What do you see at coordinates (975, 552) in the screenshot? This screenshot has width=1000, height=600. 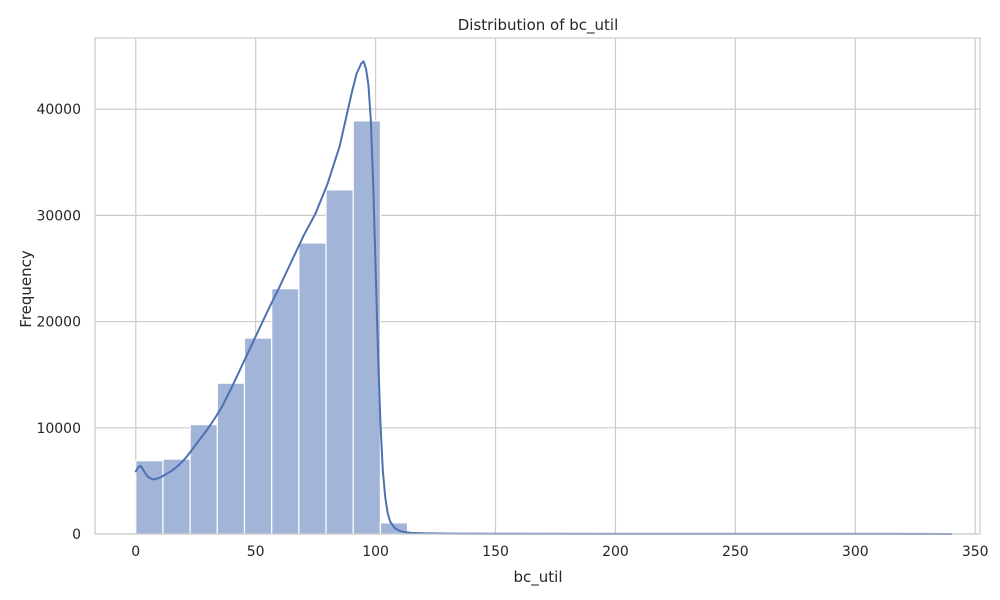 I see `x-tick-label: 350` at bounding box center [975, 552].